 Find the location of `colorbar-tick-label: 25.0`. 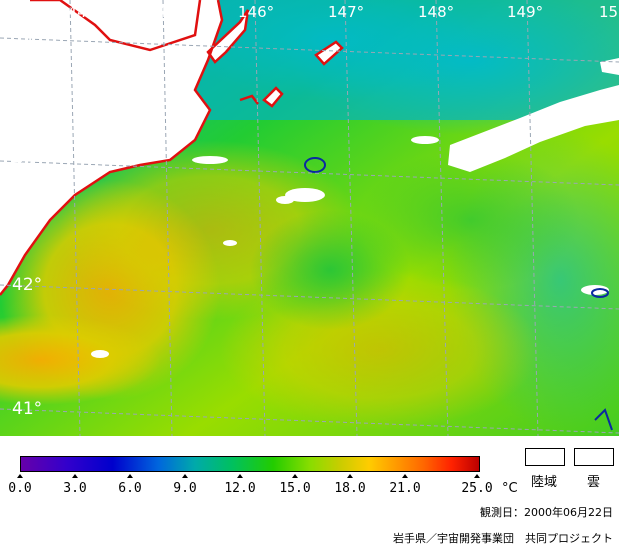

colorbar-tick-label: 25.0 is located at coordinates (477, 488).